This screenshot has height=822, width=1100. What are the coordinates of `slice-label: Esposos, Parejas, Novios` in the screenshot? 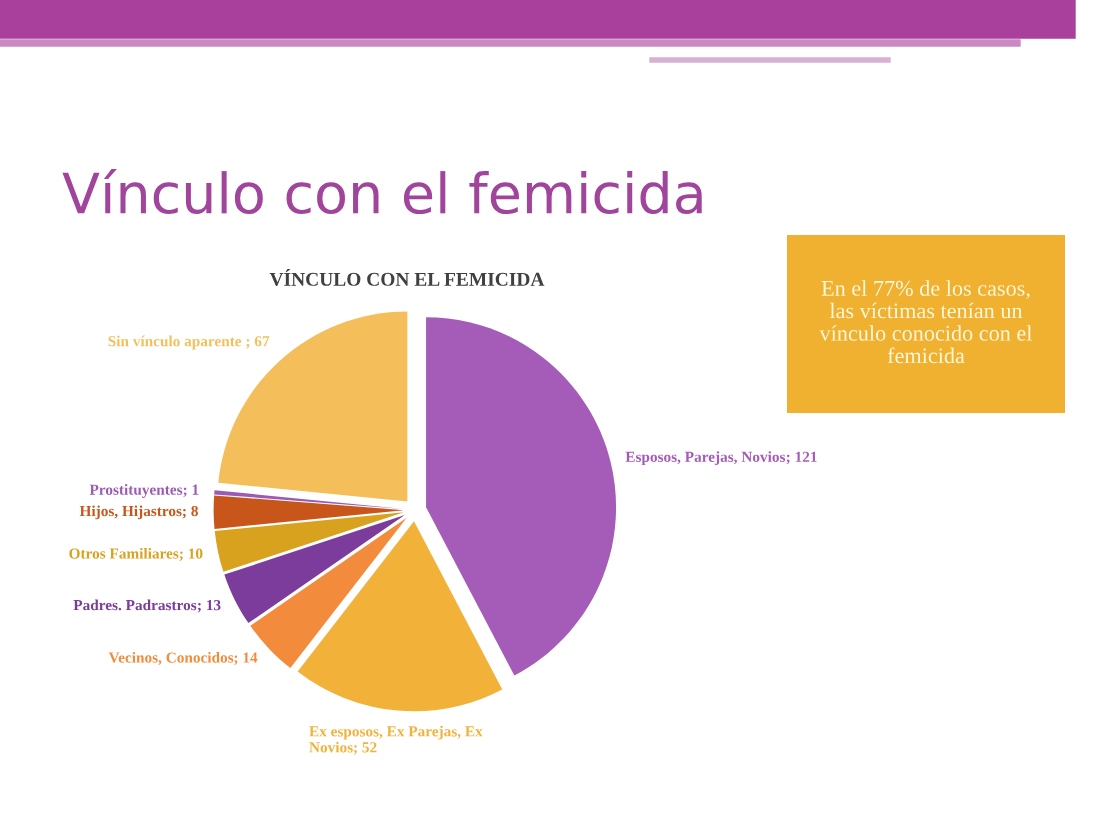 It's located at (705, 458).